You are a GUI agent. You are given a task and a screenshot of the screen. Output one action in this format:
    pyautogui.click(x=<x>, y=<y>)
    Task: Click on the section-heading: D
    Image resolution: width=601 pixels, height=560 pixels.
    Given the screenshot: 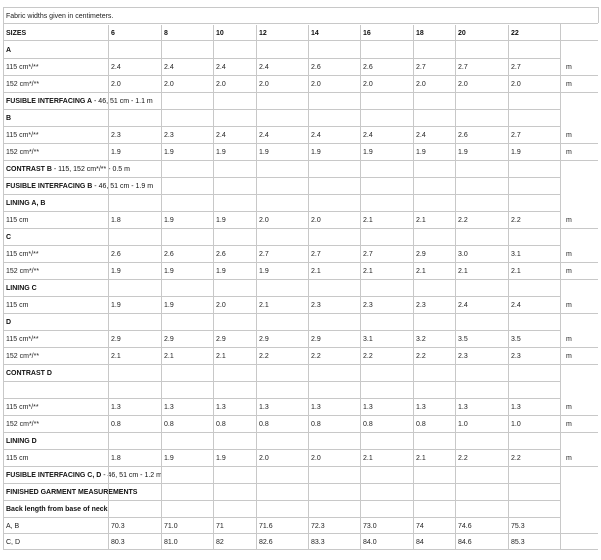 What is the action you would take?
    pyautogui.click(x=9, y=322)
    